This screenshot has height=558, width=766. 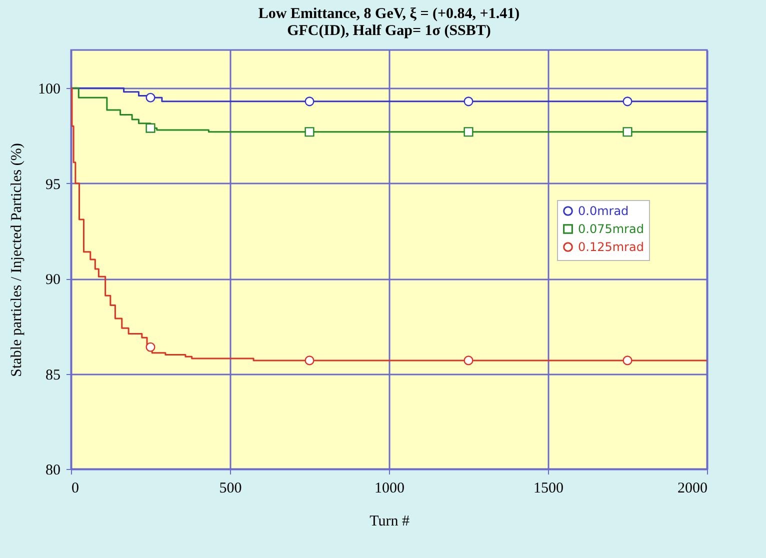 What do you see at coordinates (53, 470) in the screenshot?
I see `y-tick-label: 80` at bounding box center [53, 470].